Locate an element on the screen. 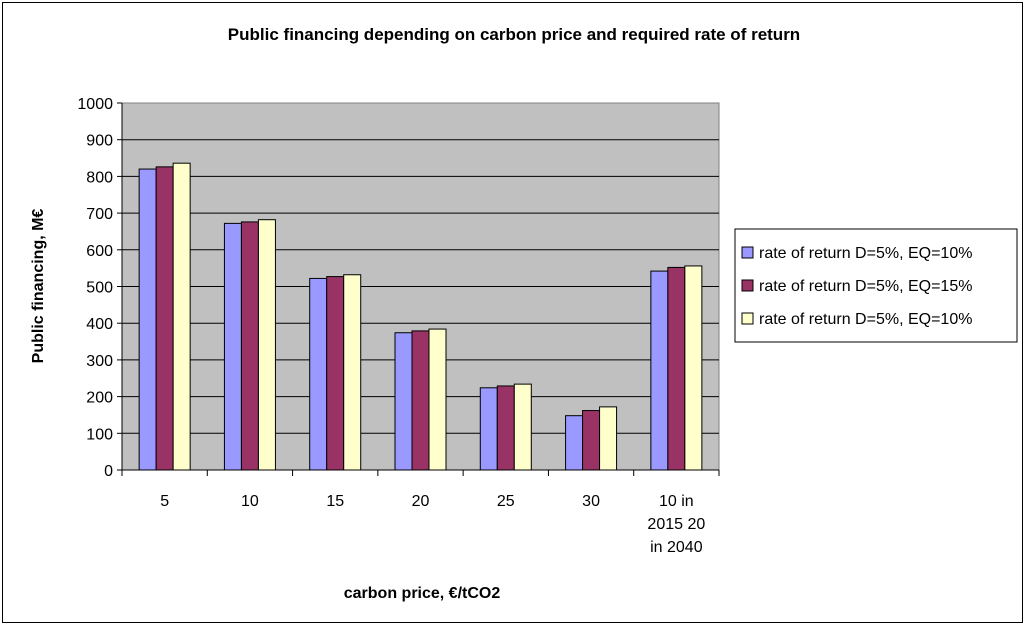 The width and height of the screenshot is (1028, 628). y-axis: 0 100 200 300 400 500 600 700 800 900 1000 is located at coordinates (100, 288).